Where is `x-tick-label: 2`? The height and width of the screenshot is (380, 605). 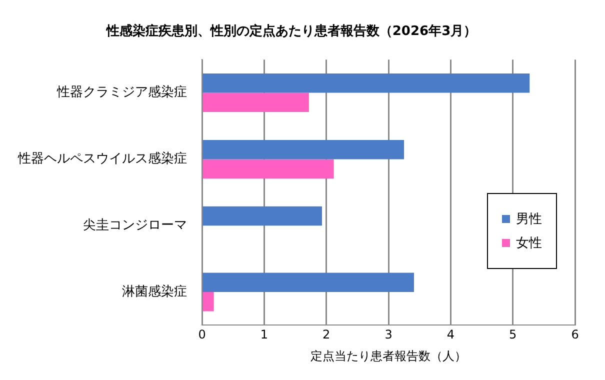 x-tick-label: 2 is located at coordinates (326, 335).